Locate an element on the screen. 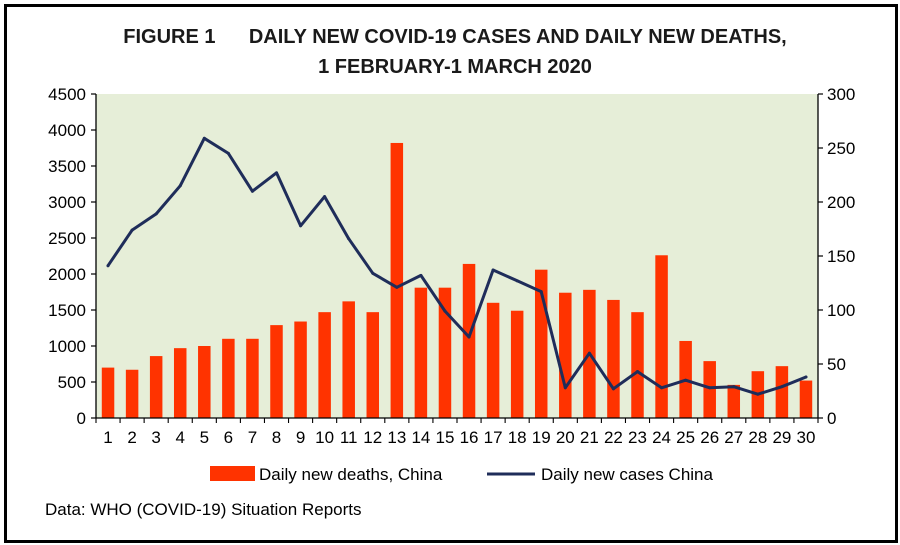  x-tick-label-29: 29 is located at coordinates (781, 437).